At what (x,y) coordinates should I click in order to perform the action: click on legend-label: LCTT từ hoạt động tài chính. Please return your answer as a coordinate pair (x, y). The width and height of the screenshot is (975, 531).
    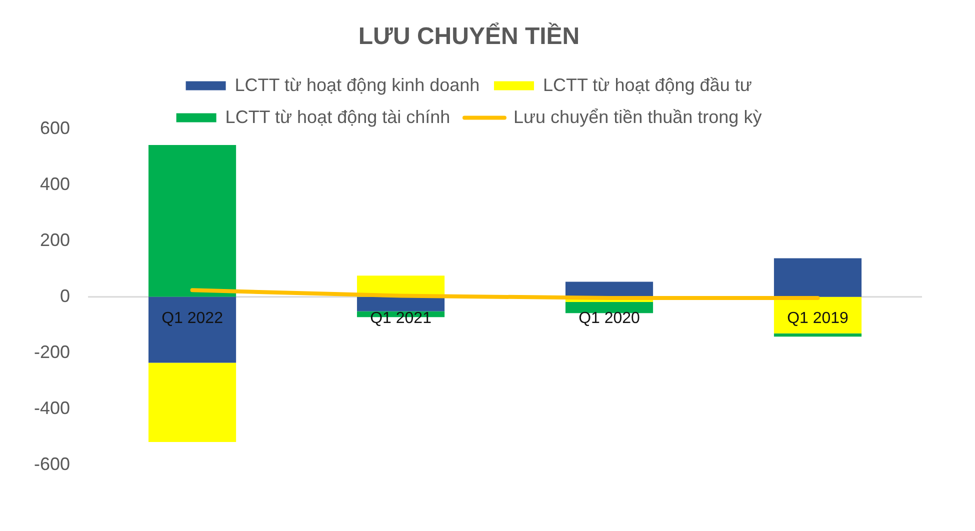
    Looking at the image, I should click on (337, 116).